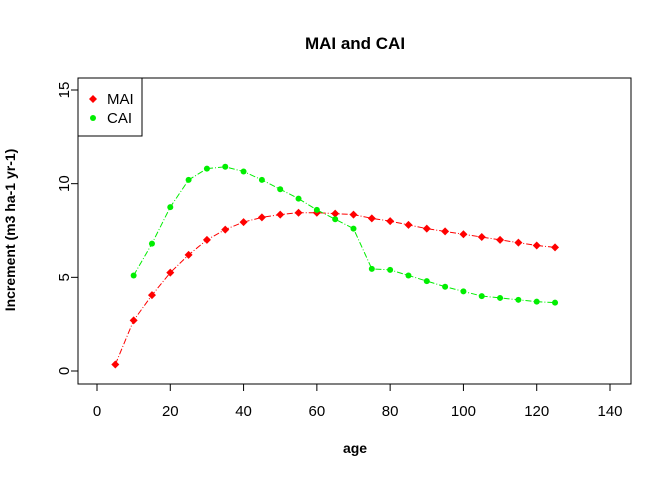 Image resolution: width=672 pixels, height=480 pixels. Describe the element at coordinates (93, 118) in the screenshot. I see `legend-cai-marker` at that location.